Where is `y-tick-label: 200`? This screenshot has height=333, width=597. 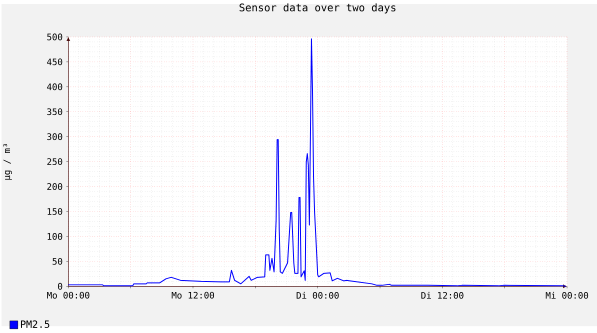 y-tick-label: 200 is located at coordinates (54, 186).